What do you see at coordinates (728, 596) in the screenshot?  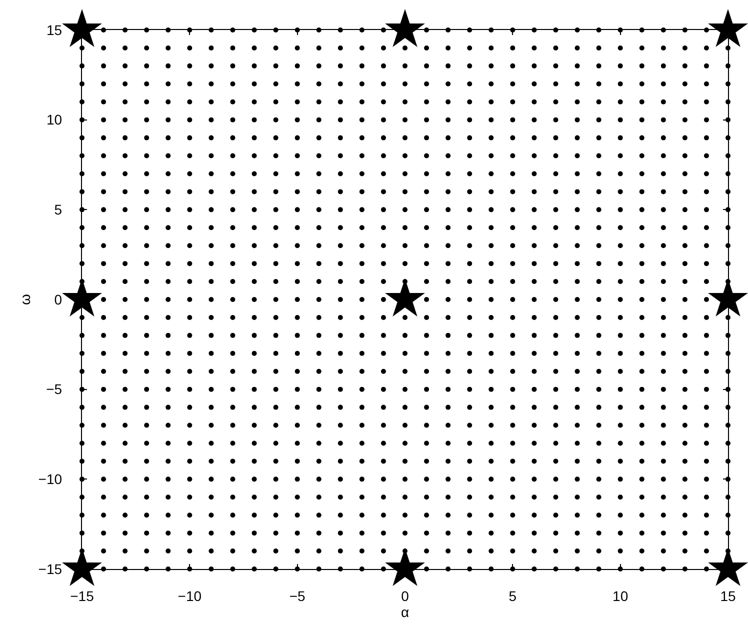 I see `x-tick-label: 15` at bounding box center [728, 596].